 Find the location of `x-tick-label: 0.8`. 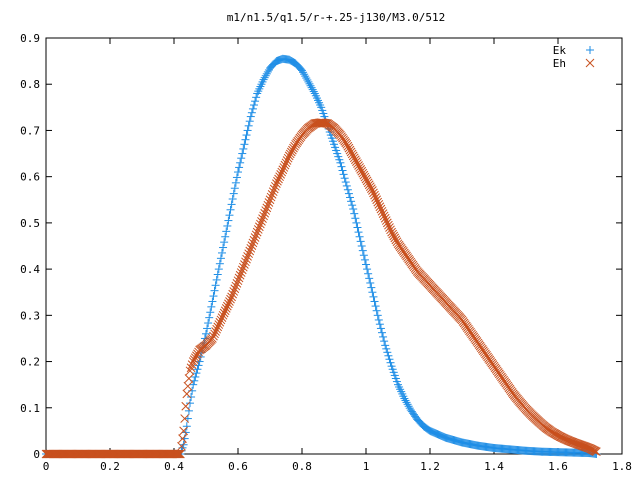

x-tick-label: 0.8 is located at coordinates (302, 466).